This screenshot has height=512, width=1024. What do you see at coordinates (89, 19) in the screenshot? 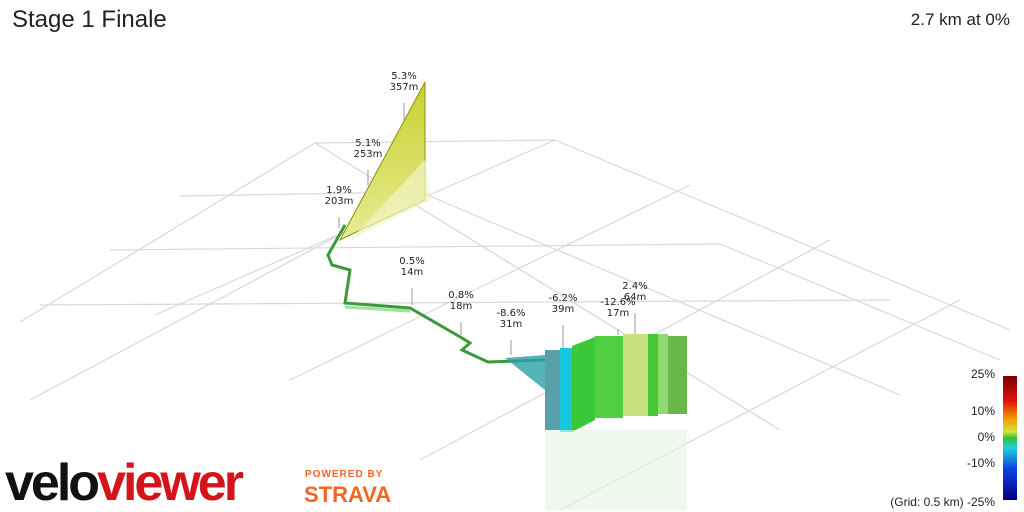
I see `title: Stage 1 Finale` at bounding box center [89, 19].